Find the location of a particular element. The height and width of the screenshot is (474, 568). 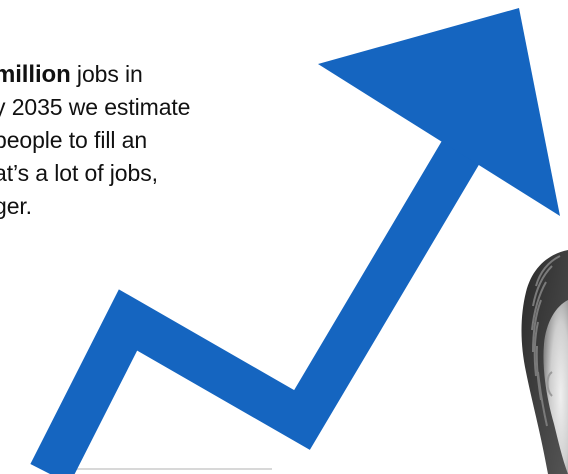

person-ear is located at coordinates (549, 384).